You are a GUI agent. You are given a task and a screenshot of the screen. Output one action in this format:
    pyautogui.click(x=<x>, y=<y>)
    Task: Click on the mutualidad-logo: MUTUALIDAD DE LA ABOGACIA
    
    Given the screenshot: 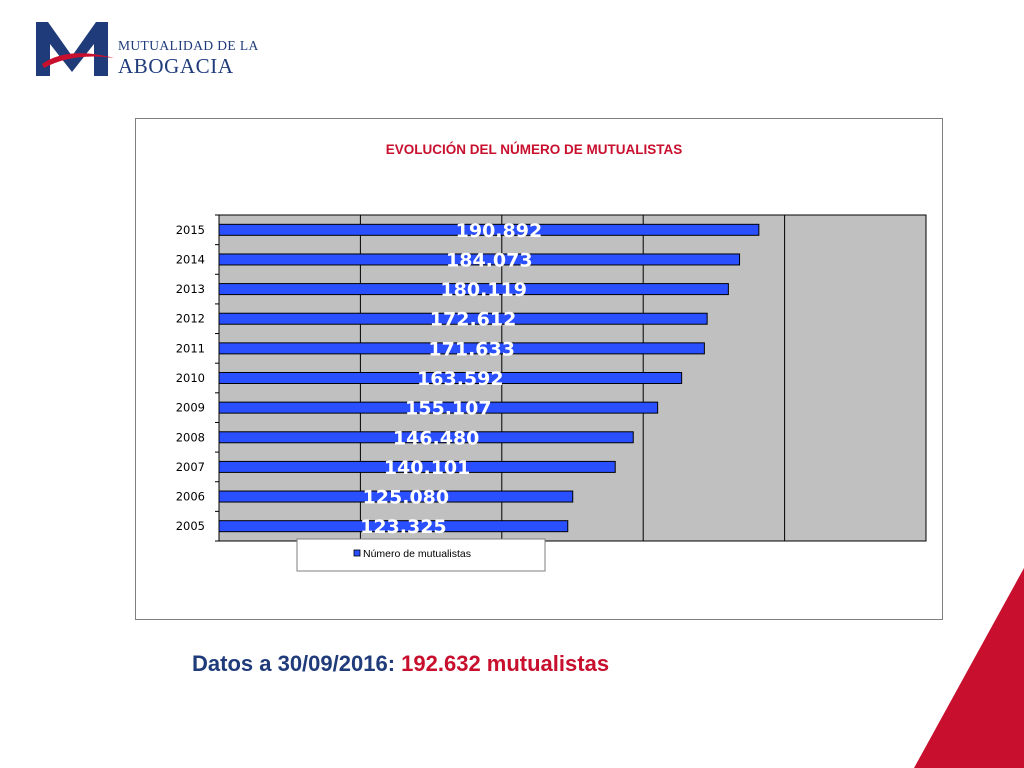 What is the action you would take?
    pyautogui.click(x=147, y=51)
    